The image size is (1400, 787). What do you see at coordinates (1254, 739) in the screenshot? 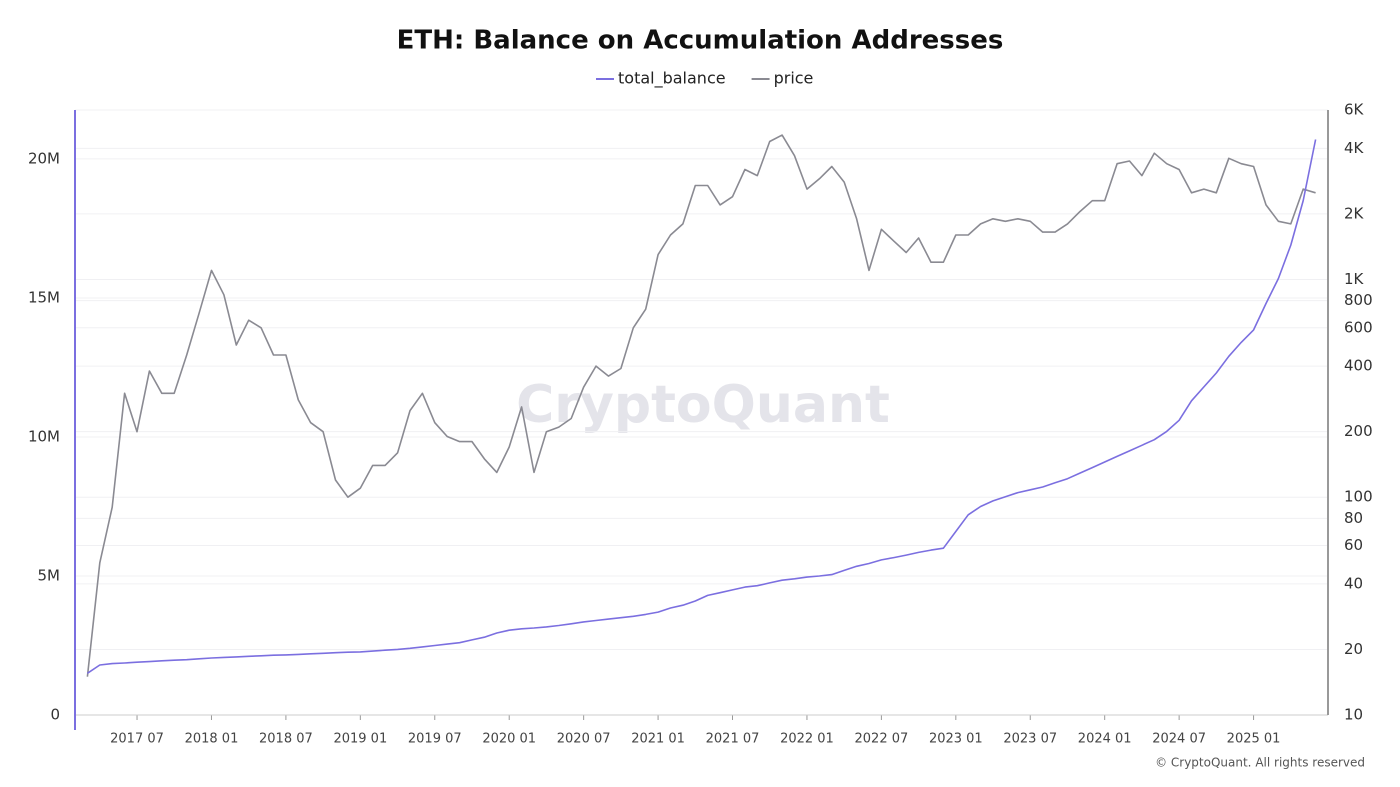
I see `x-tick-label: 2025 01` at bounding box center [1254, 739].